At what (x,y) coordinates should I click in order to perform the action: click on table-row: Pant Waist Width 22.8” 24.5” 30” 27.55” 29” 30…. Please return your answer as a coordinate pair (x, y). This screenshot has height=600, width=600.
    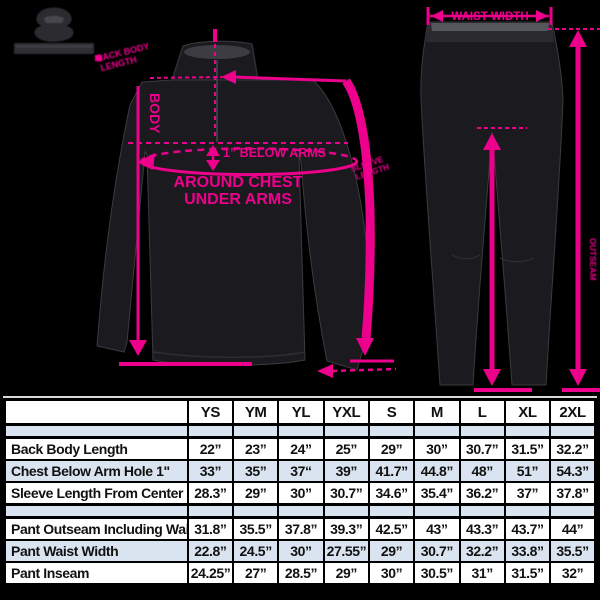
    Looking at the image, I should click on (300, 551).